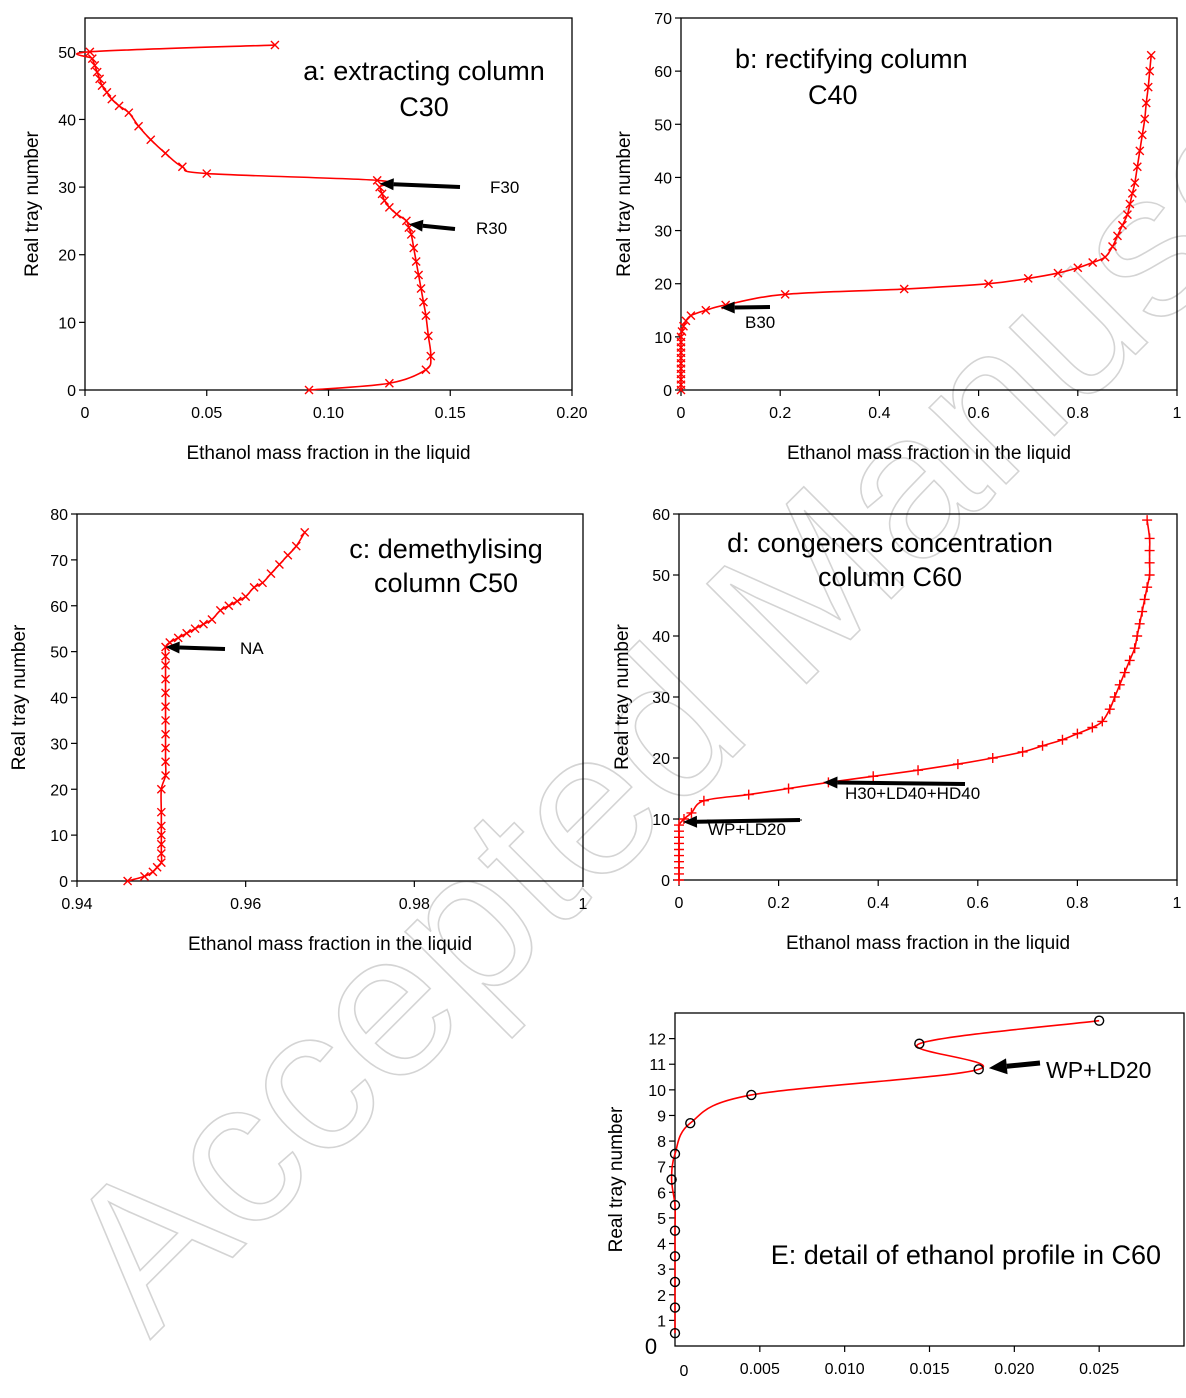 Image resolution: width=1186 pixels, height=1398 pixels. What do you see at coordinates (71, 391) in the screenshot?
I see `y-tick-label-a: 0` at bounding box center [71, 391].